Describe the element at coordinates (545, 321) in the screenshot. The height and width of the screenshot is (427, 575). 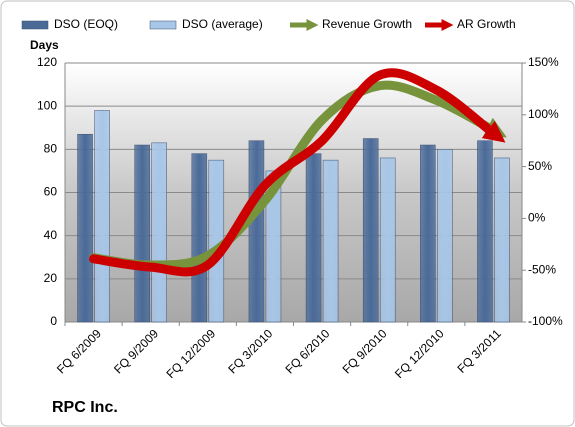
I see `y2-tick-label: -100%` at that location.